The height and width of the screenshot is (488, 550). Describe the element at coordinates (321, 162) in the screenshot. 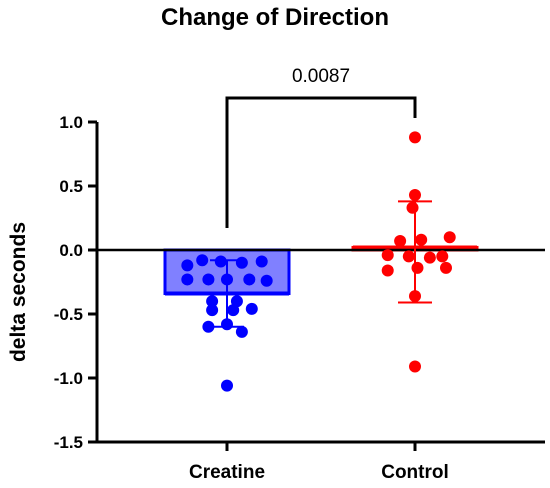

I see `comparison-bracket` at that location.